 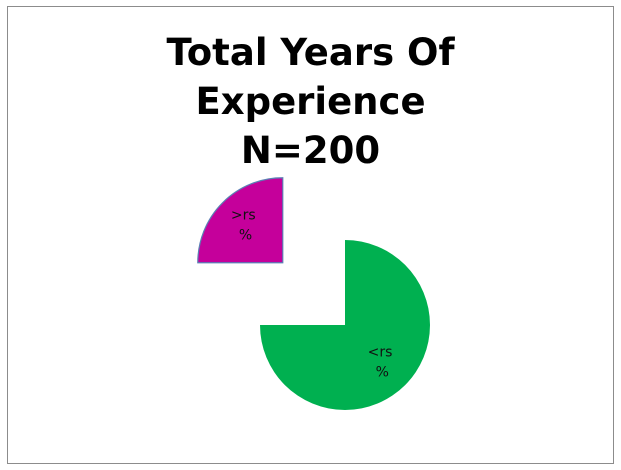 I want to click on slice-label-gt-line-1: >rs, so click(x=243, y=216).